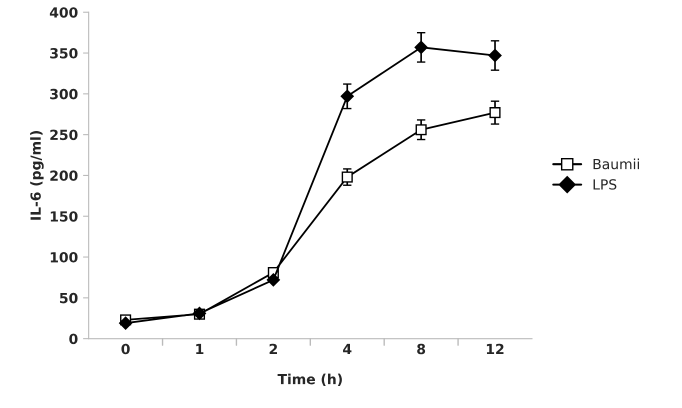  What do you see at coordinates (347, 349) in the screenshot?
I see `x-tick-label: 4` at bounding box center [347, 349].